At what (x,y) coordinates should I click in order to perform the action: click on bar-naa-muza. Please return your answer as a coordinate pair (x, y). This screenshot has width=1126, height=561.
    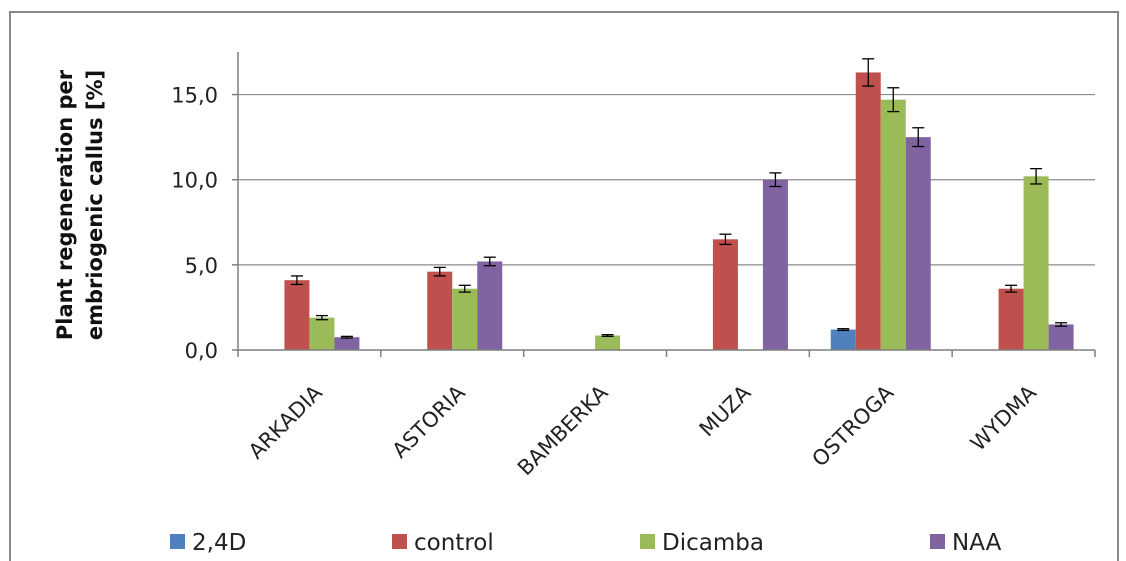
    Looking at the image, I should click on (775, 264).